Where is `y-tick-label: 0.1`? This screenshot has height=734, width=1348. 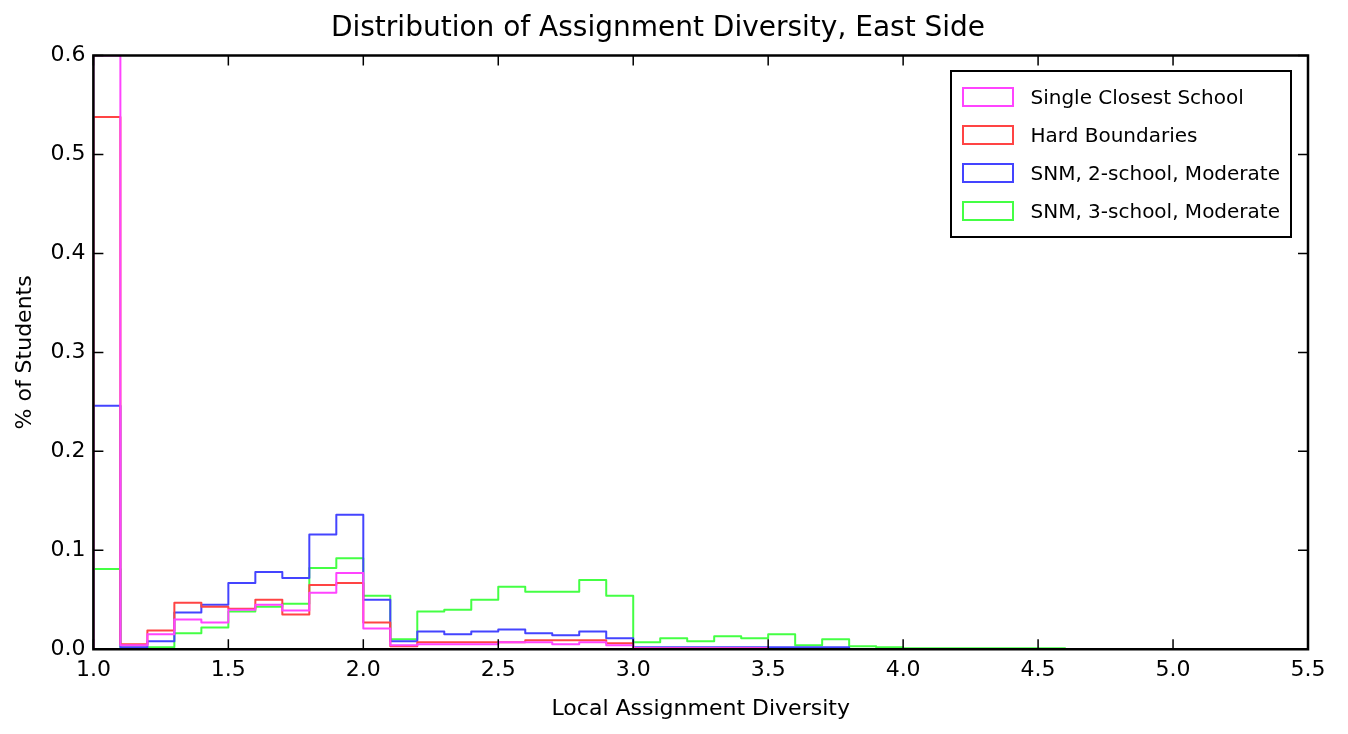 y-tick-label: 0.1 is located at coordinates (68, 548).